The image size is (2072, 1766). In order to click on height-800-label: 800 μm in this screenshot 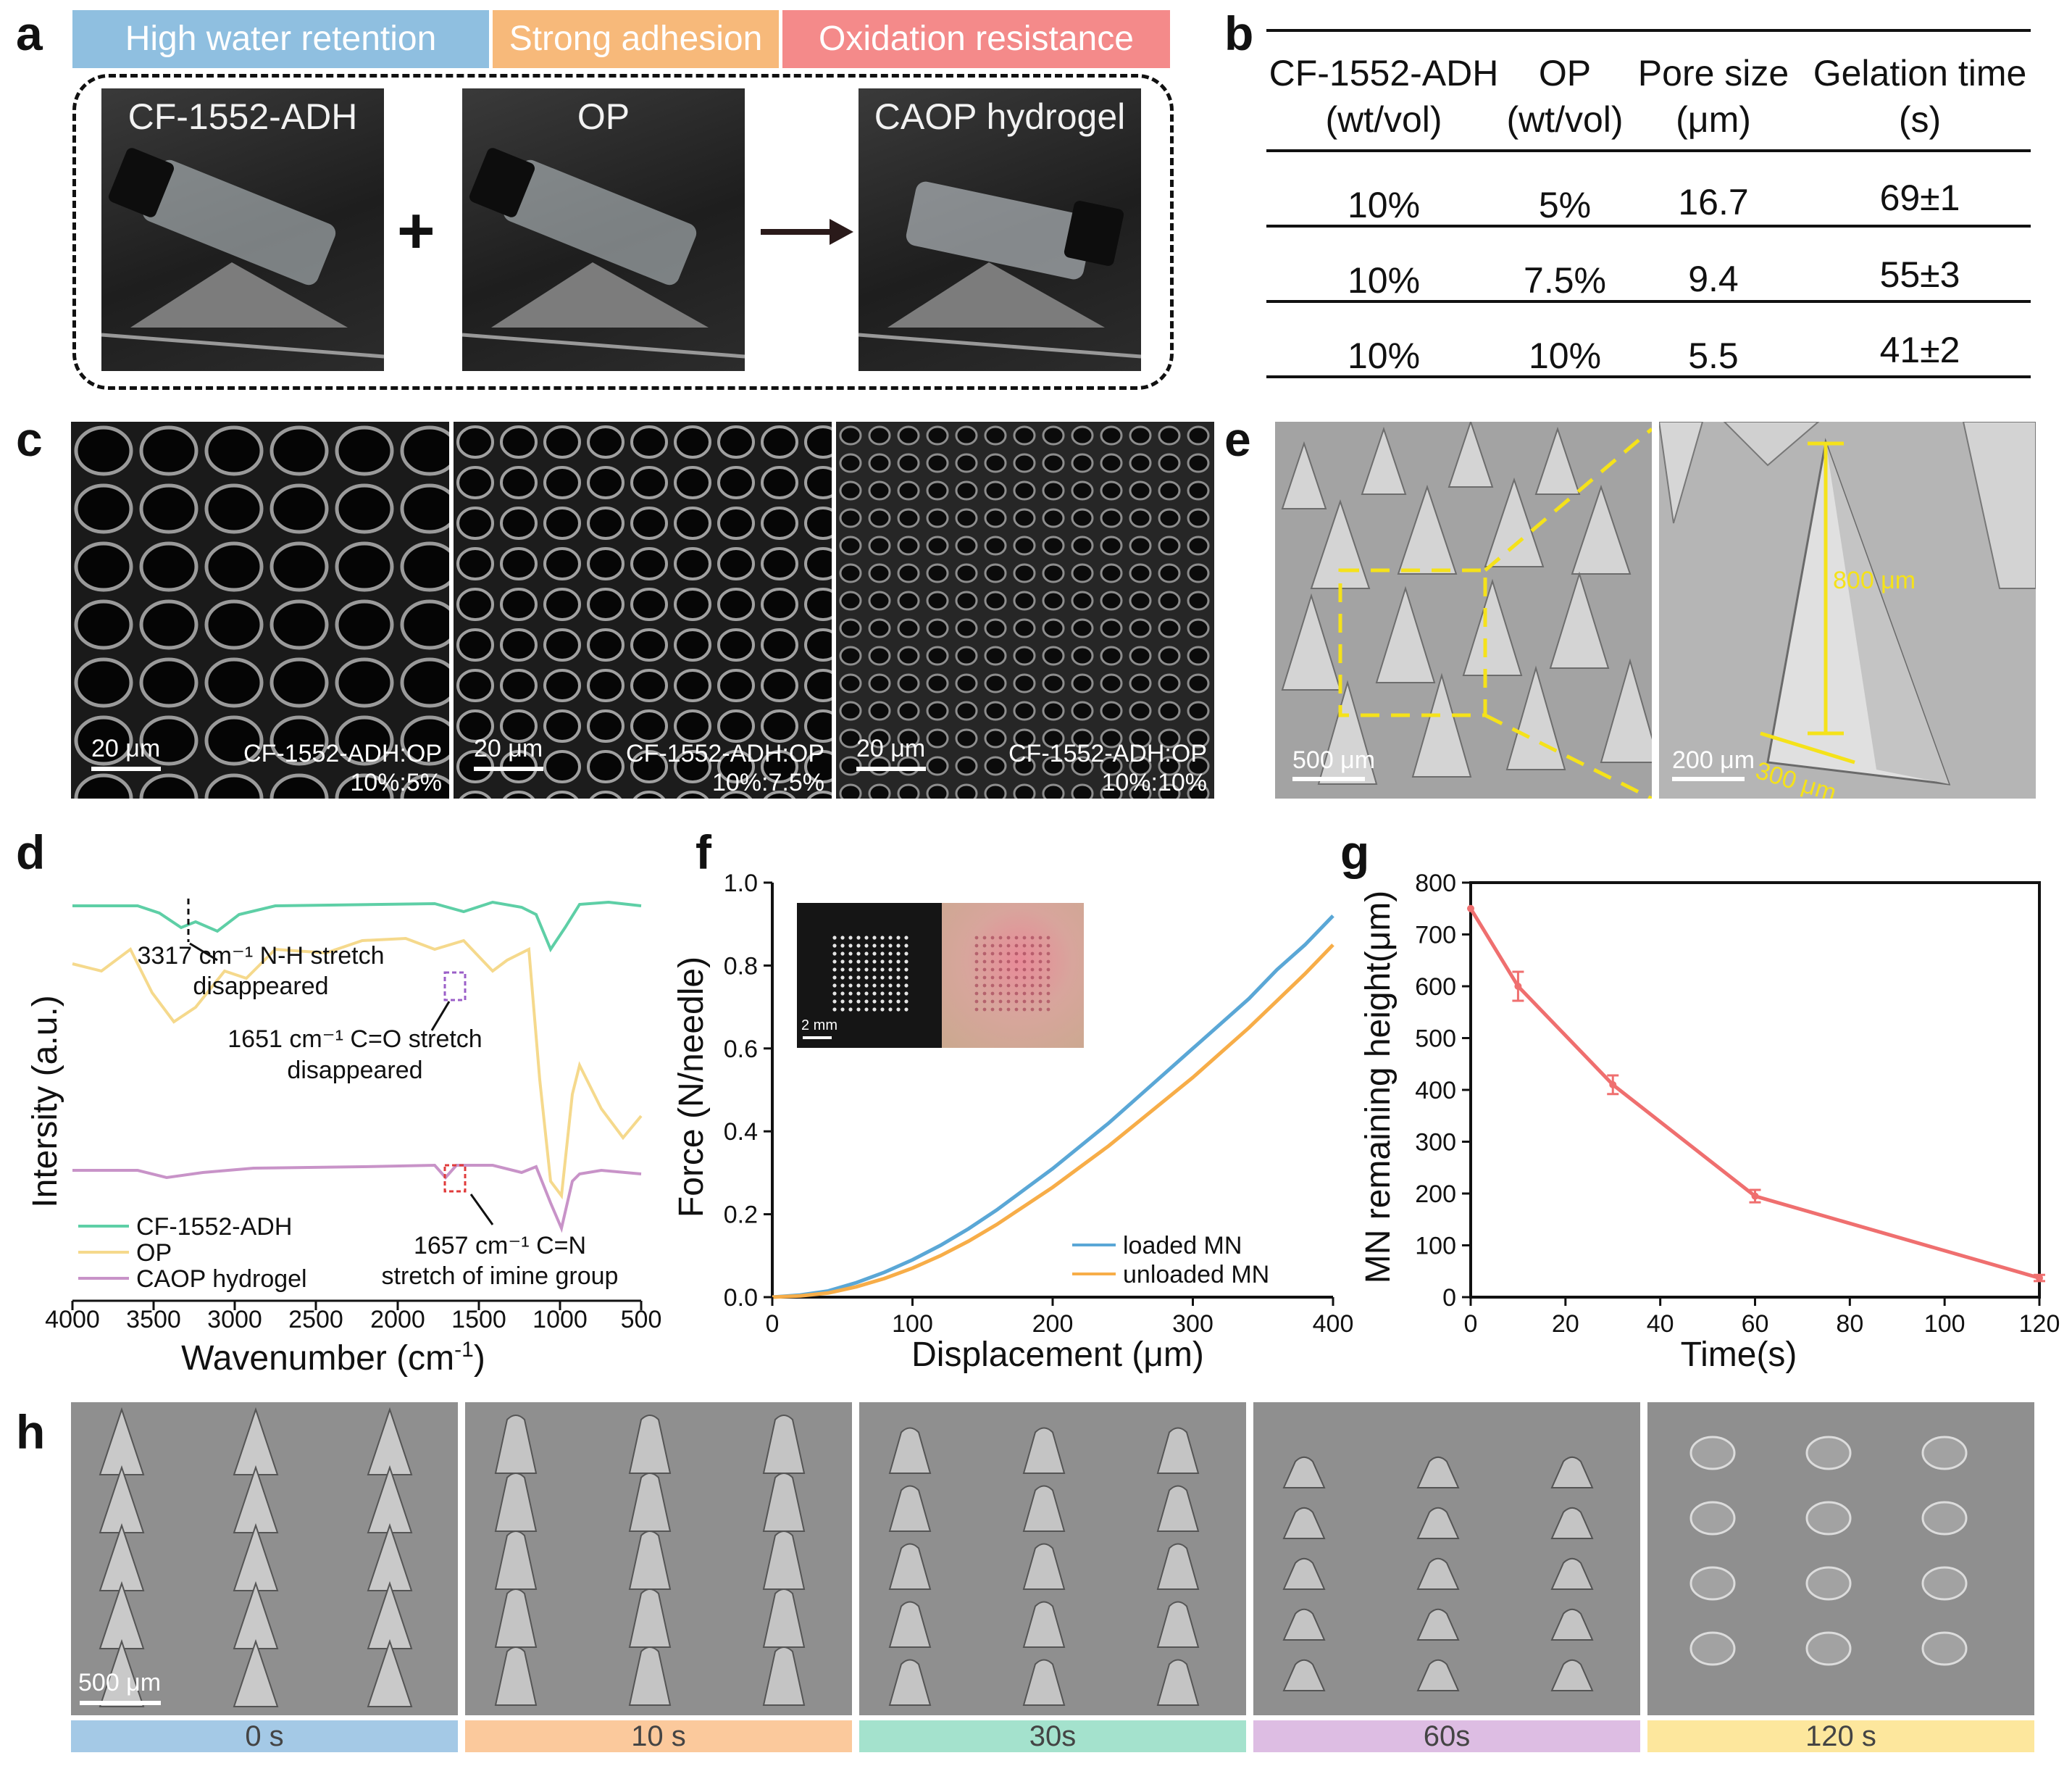, I will do `click(1874, 580)`.